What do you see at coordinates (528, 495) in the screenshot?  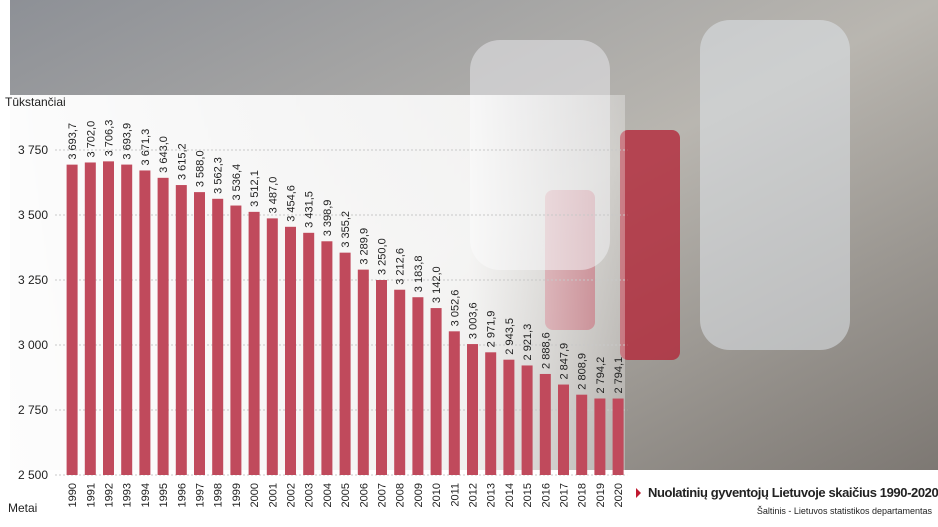 I see `x-tick-label: 2015` at bounding box center [528, 495].